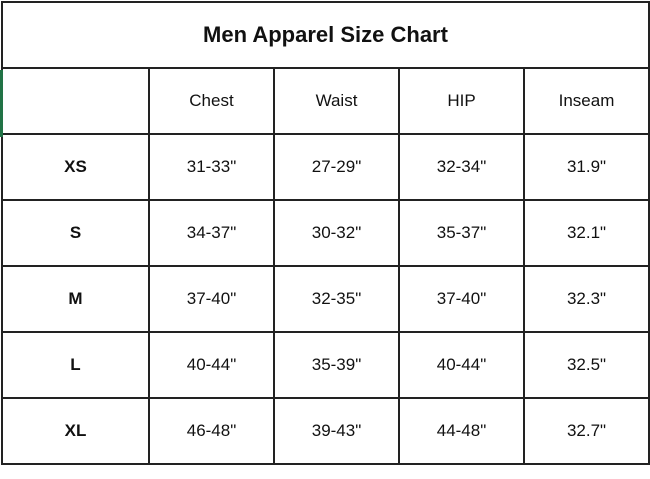 The width and height of the screenshot is (650, 479). Describe the element at coordinates (211, 101) in the screenshot. I see `header-cell-chest: Chest` at that location.